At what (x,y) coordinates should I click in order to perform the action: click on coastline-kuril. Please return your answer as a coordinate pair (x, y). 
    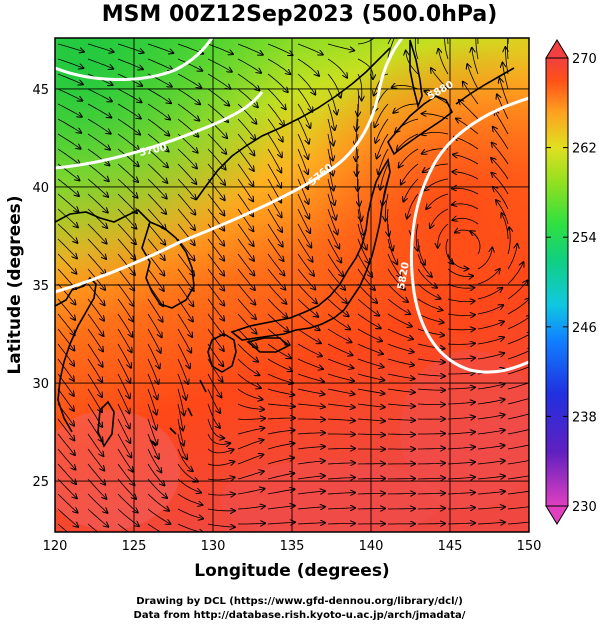
    Looking at the image, I should click on (485, 86).